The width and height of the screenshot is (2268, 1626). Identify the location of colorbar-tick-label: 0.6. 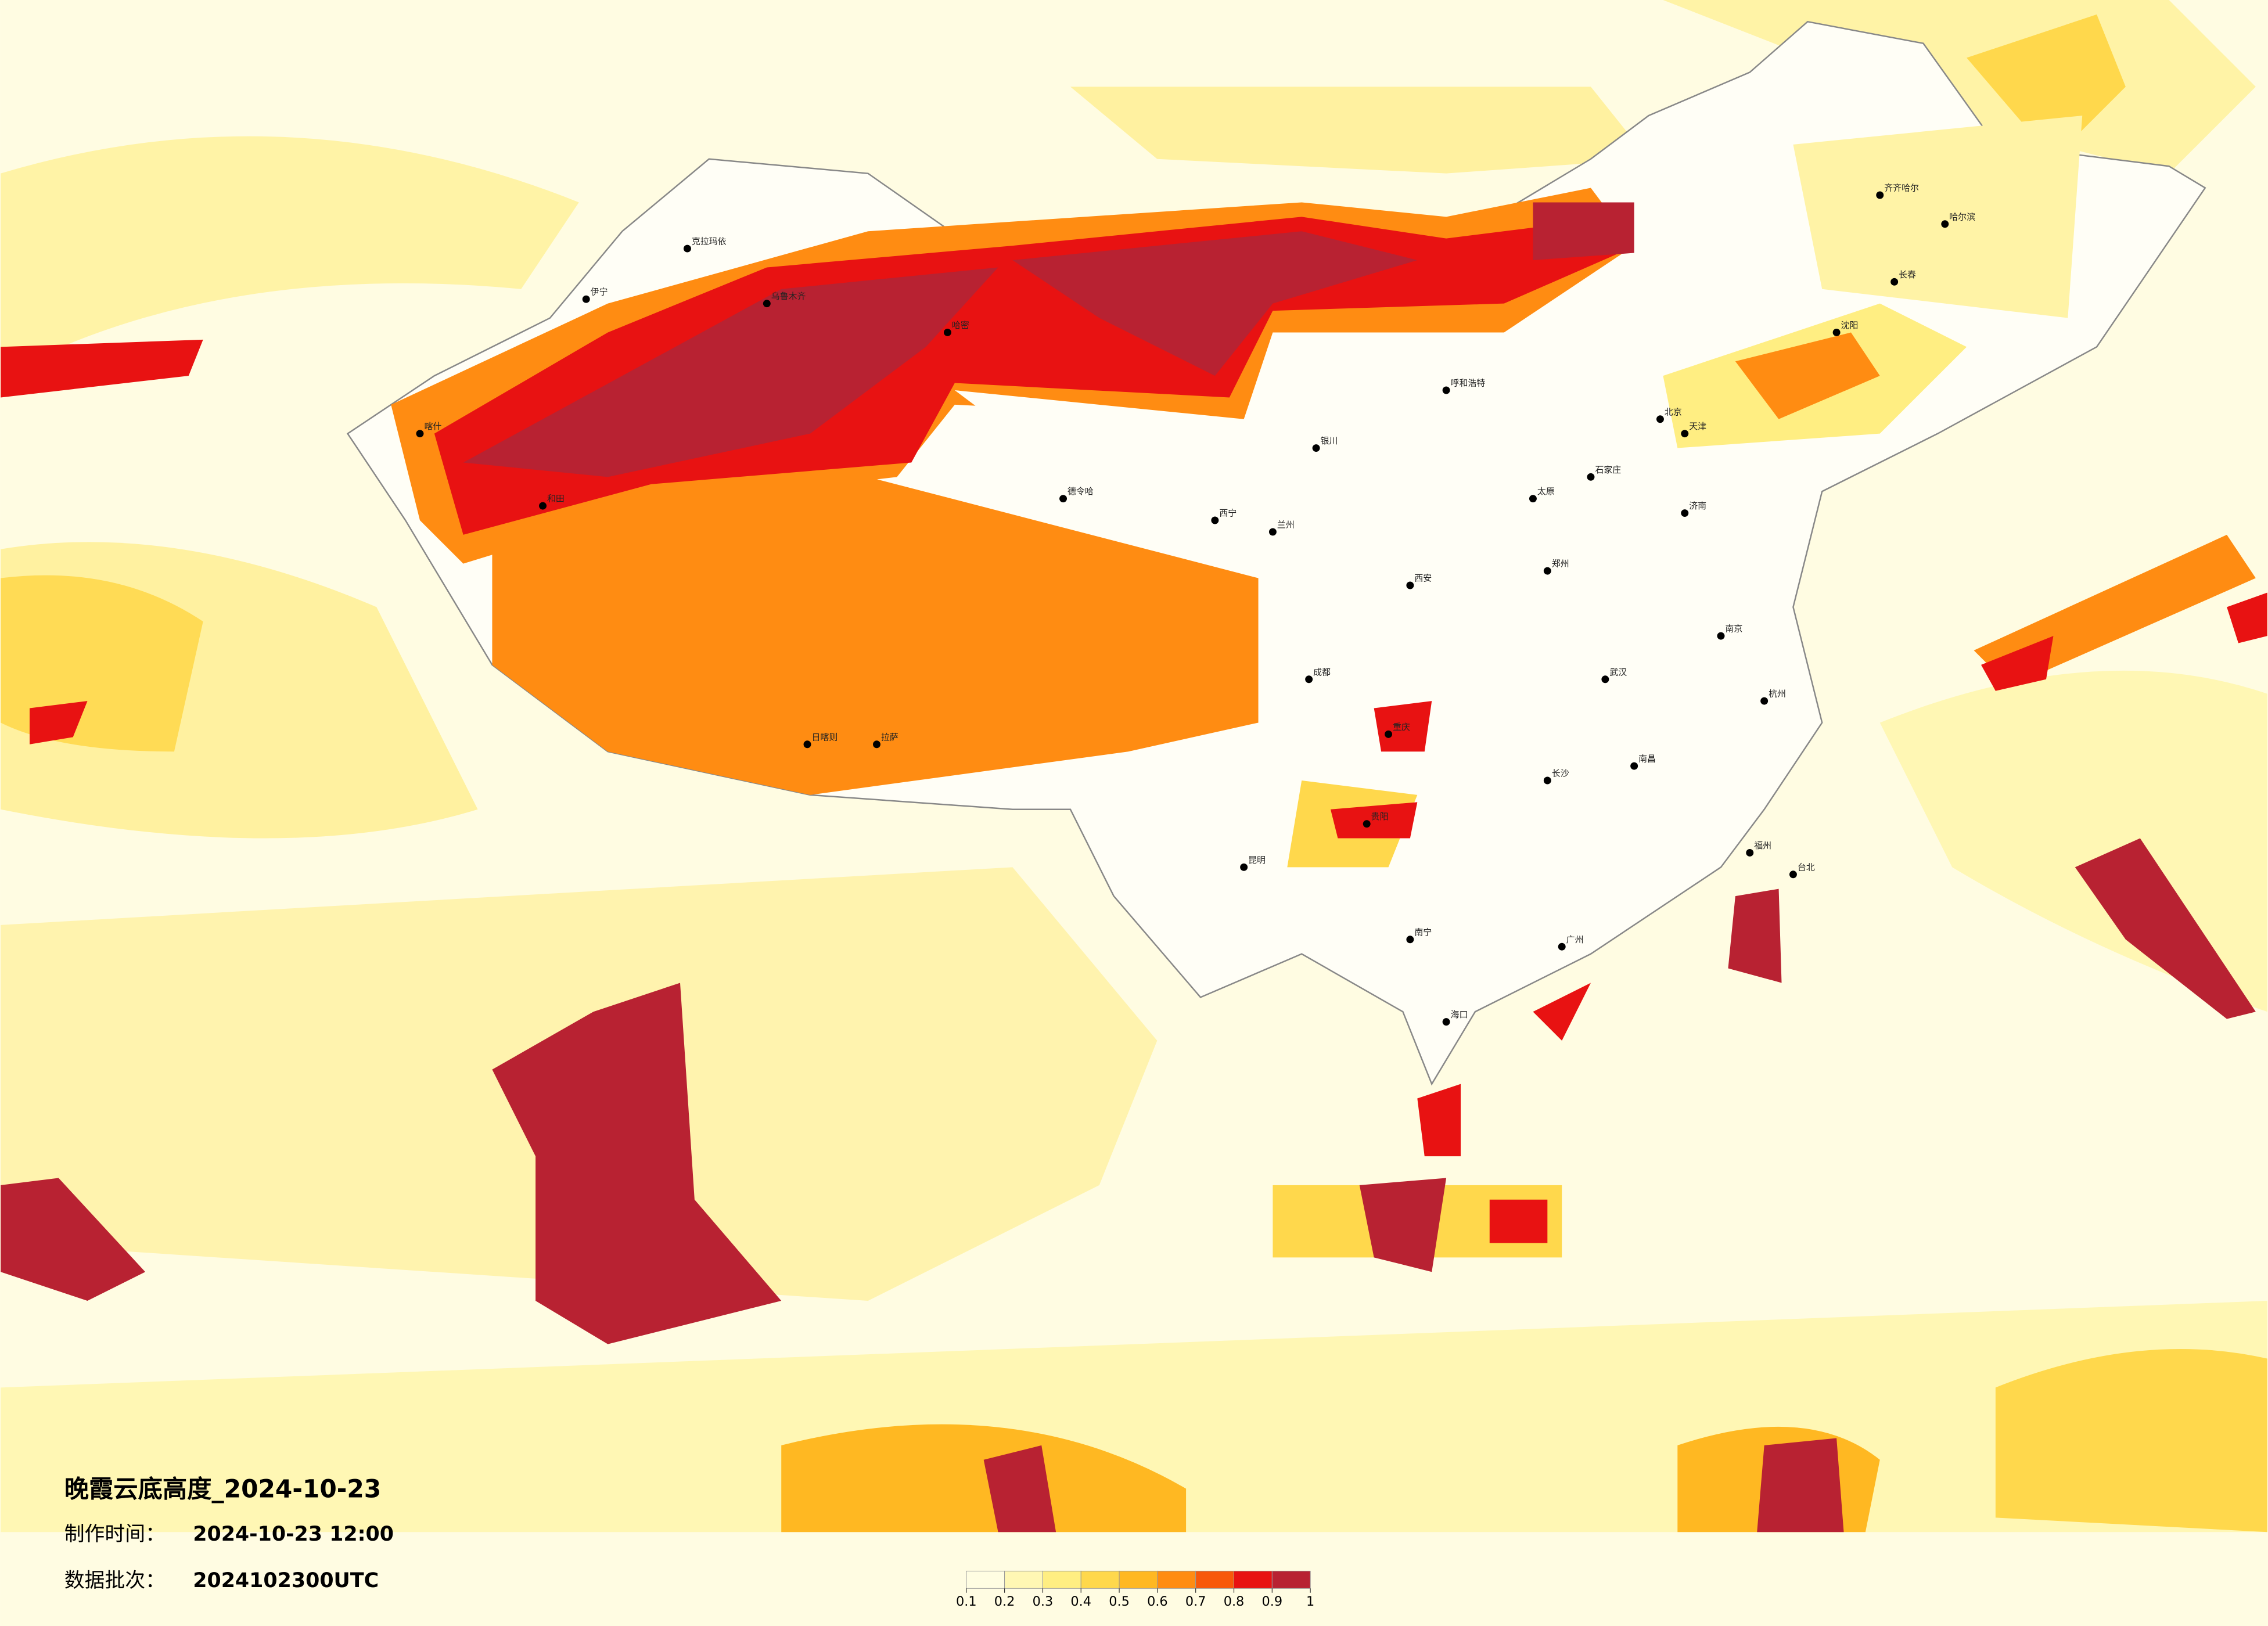
(1157, 1601).